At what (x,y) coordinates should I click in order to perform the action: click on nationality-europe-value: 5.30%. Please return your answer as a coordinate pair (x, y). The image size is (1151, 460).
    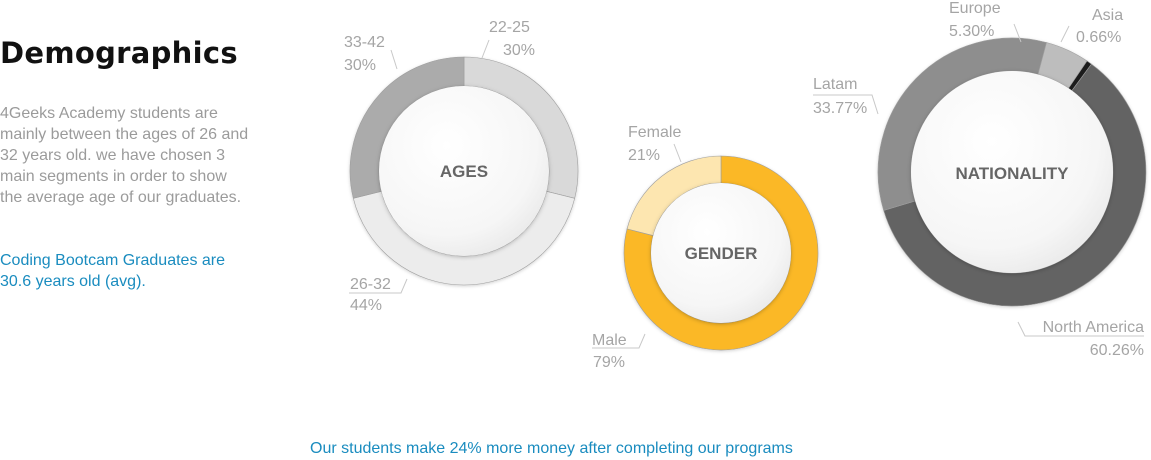
    Looking at the image, I should click on (971, 31).